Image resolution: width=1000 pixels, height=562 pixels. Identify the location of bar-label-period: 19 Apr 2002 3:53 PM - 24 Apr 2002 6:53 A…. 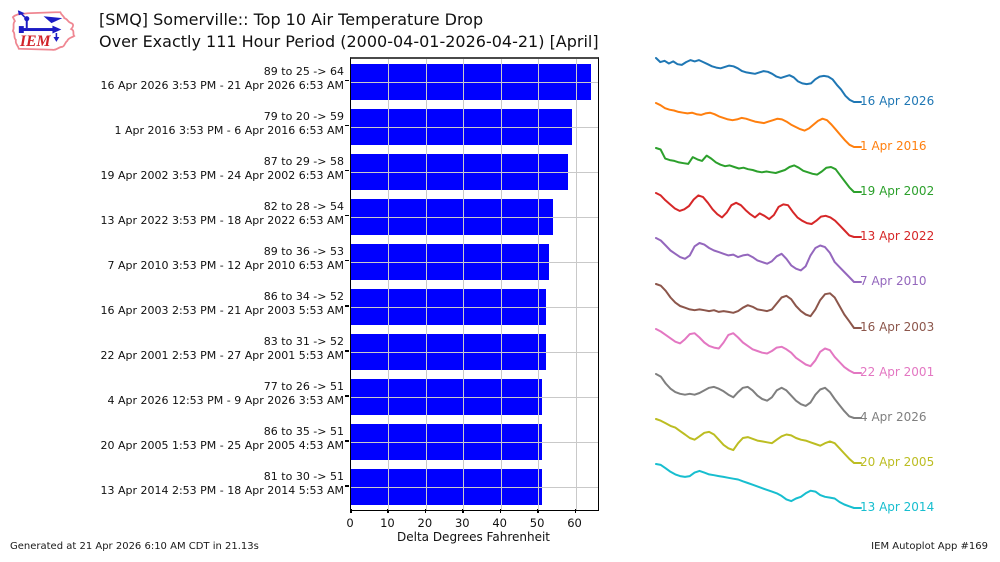
(222, 175).